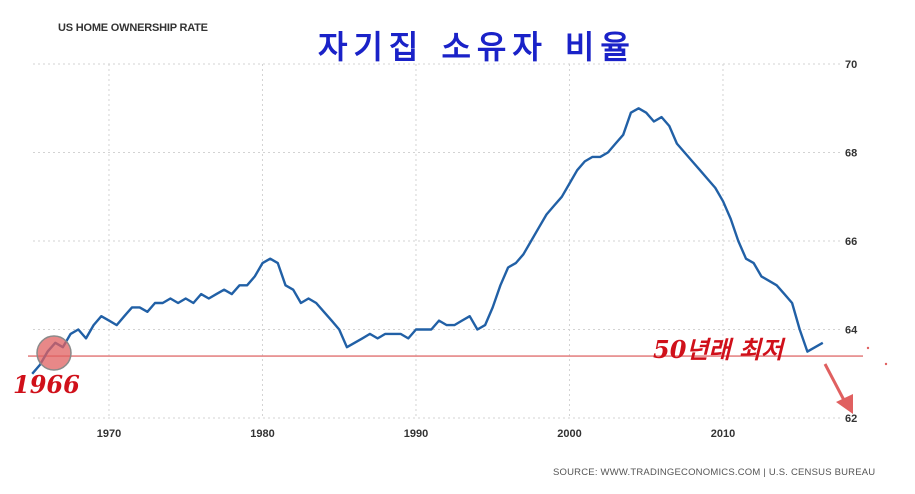  Describe the element at coordinates (569, 434) in the screenshot. I see `x-tick-label: 2000` at that location.